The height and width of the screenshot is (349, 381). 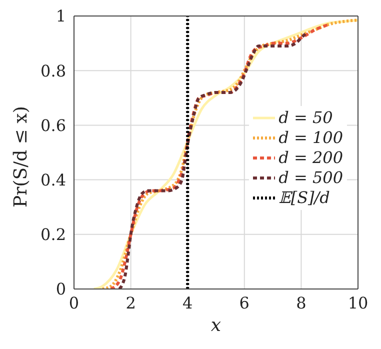 What do you see at coordinates (358, 302) in the screenshot?
I see `x-tick-label: 10` at bounding box center [358, 302].